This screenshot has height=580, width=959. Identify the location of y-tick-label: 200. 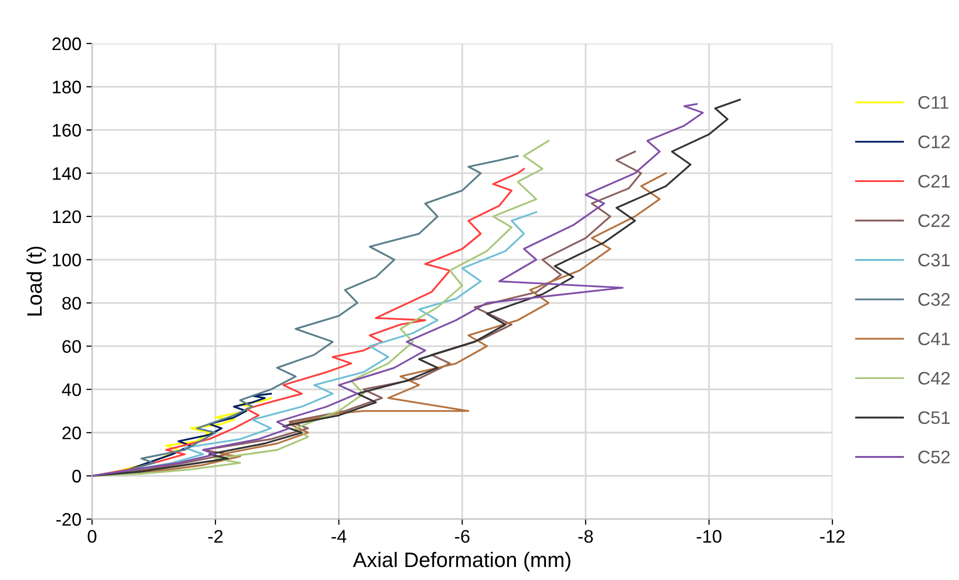
(66, 43).